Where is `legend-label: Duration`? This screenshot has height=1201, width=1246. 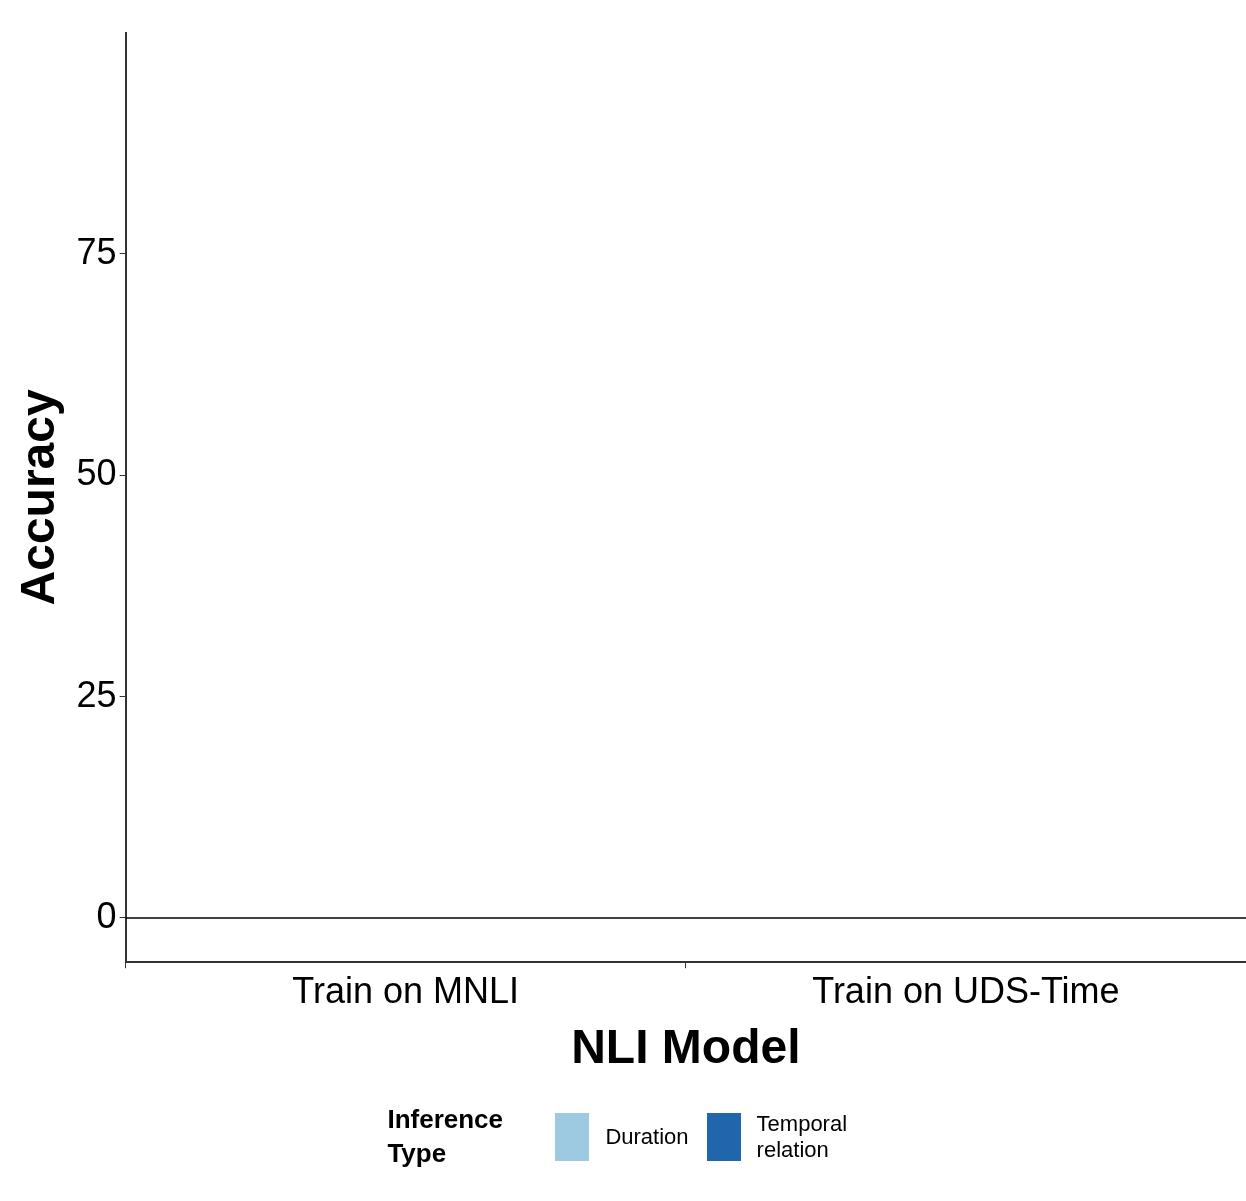 legend-label: Duration is located at coordinates (647, 1136).